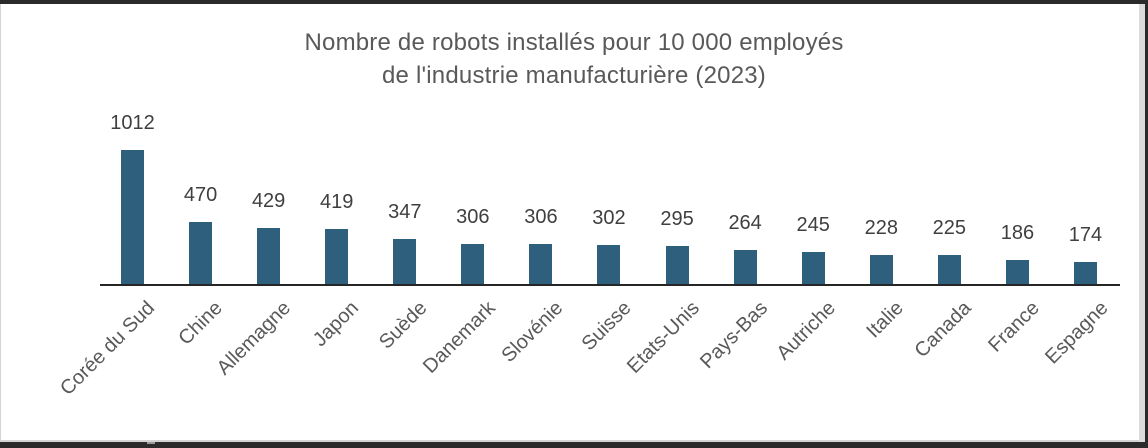  What do you see at coordinates (1146, 224) in the screenshot?
I see `window-right-edge` at bounding box center [1146, 224].